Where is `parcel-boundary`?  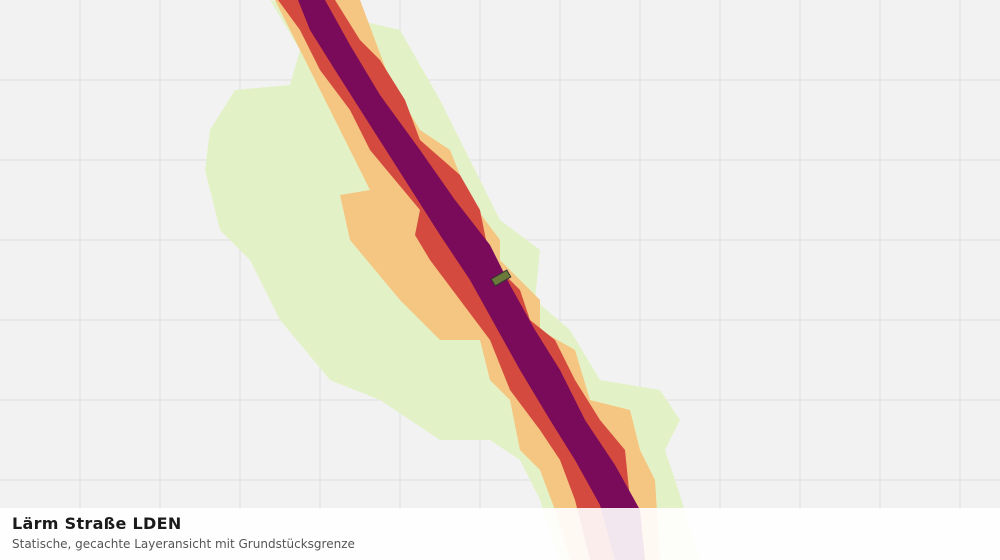 parcel-boundary is located at coordinates (501, 278).